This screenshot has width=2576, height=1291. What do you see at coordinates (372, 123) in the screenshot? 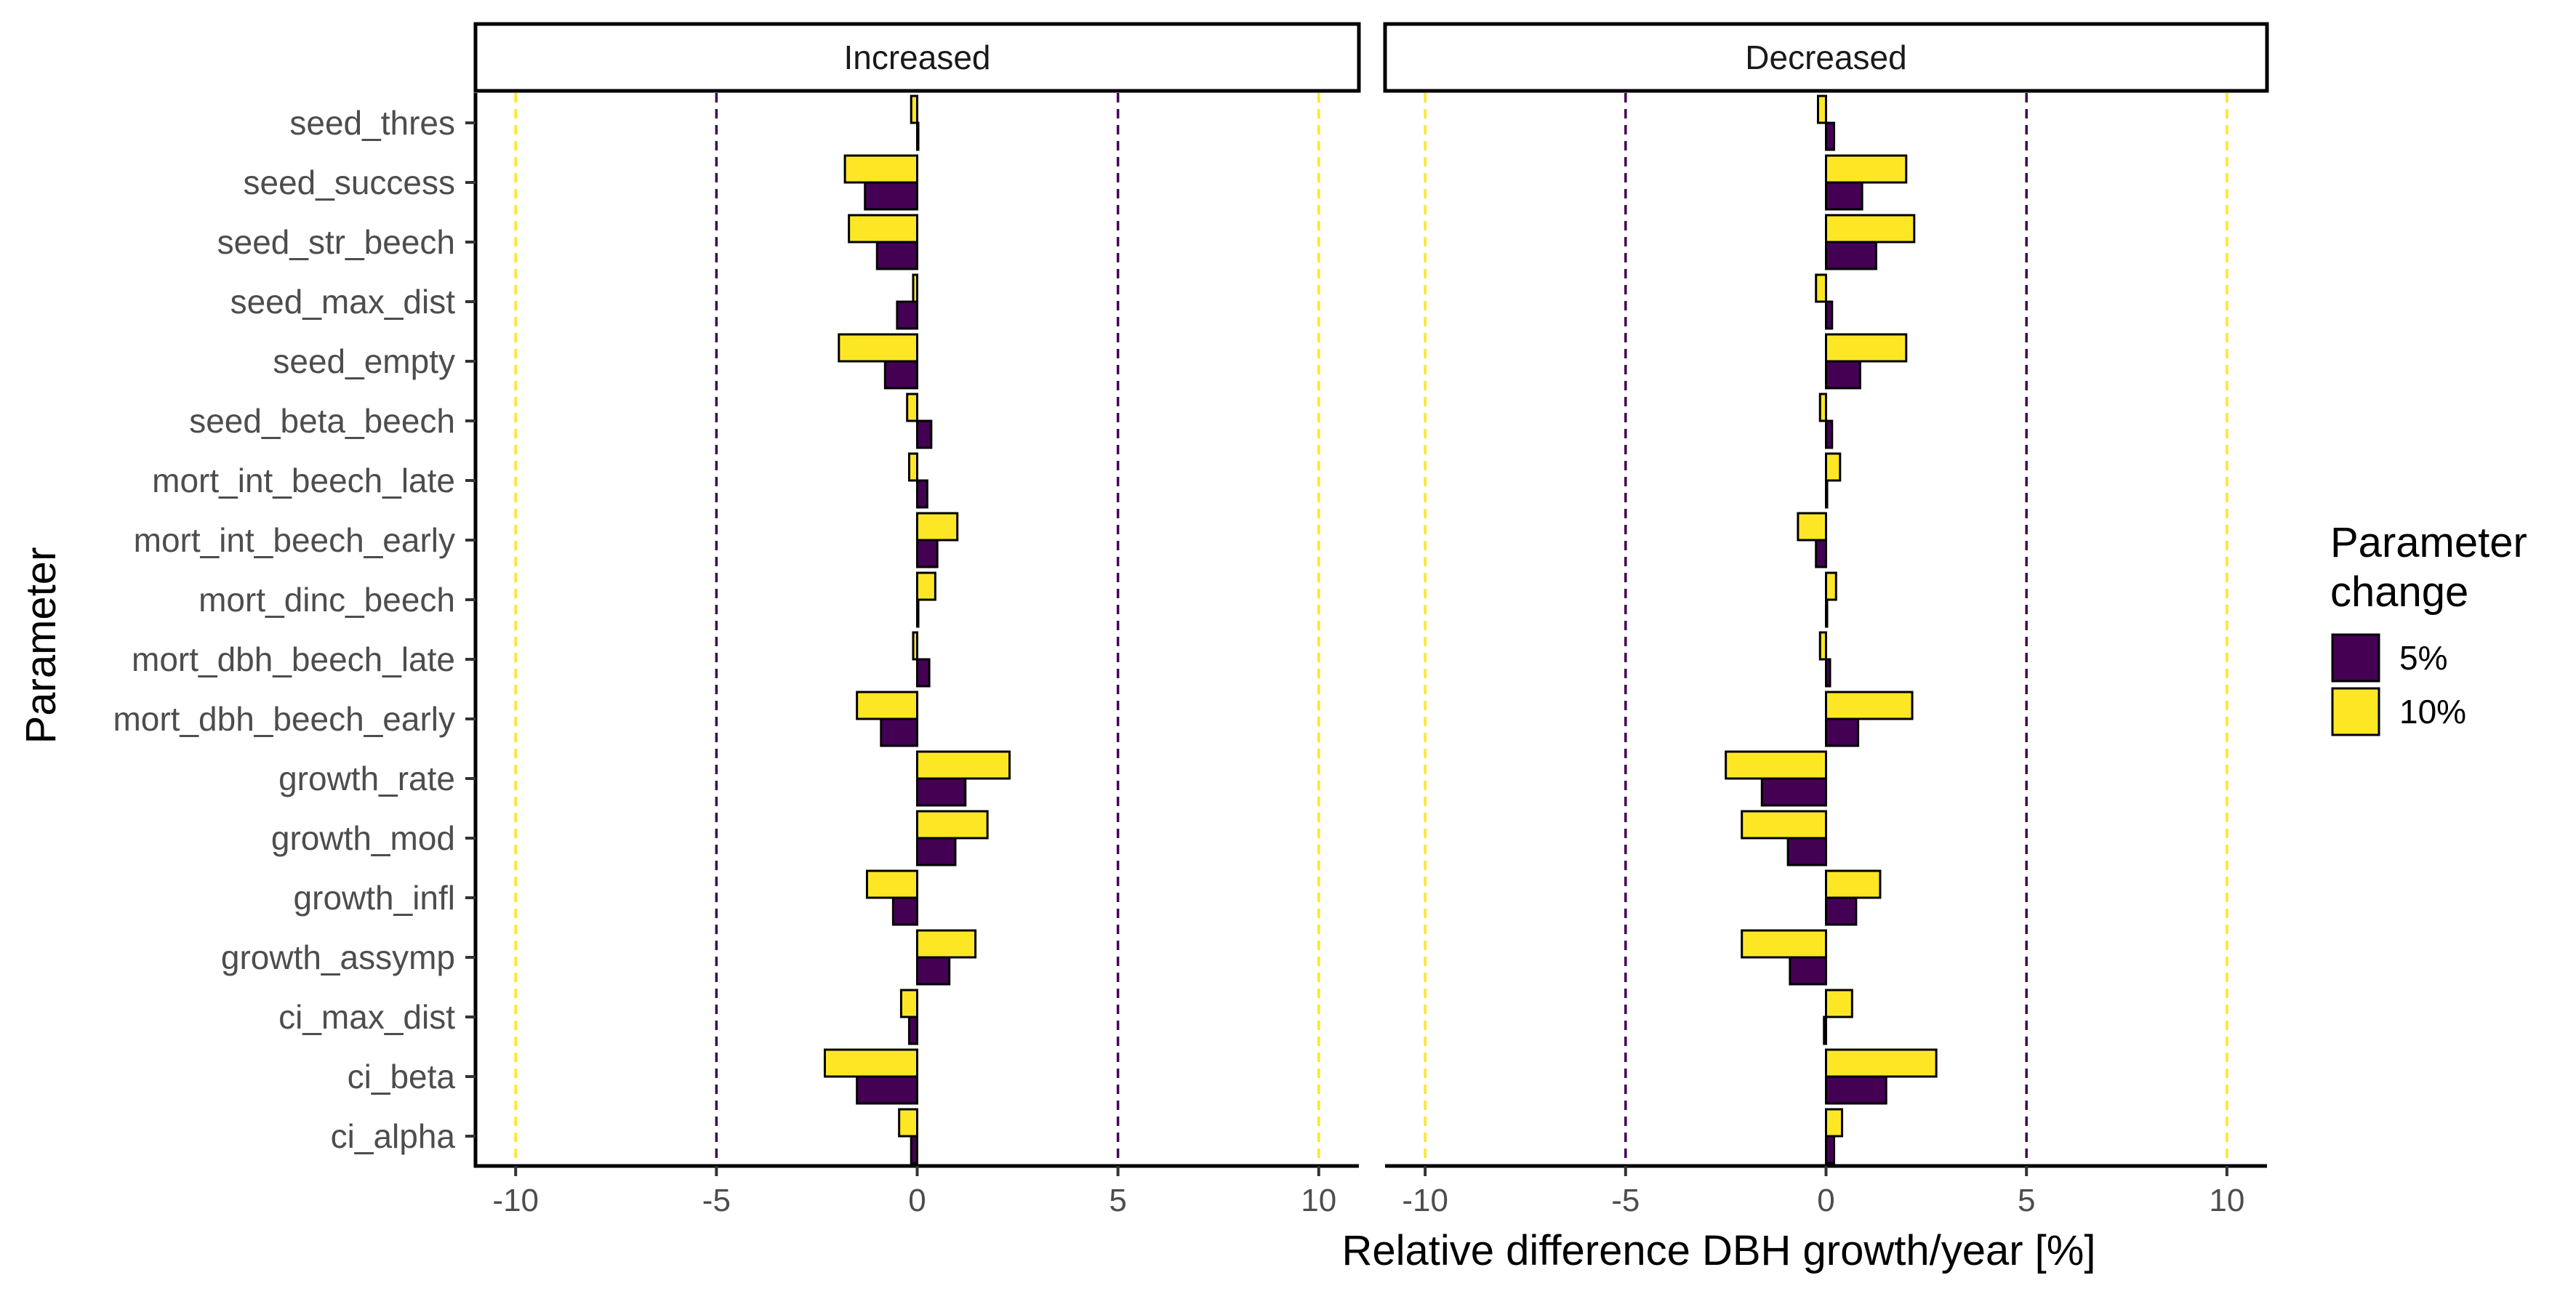
I see `y-tick-label: seed_thres` at bounding box center [372, 123].